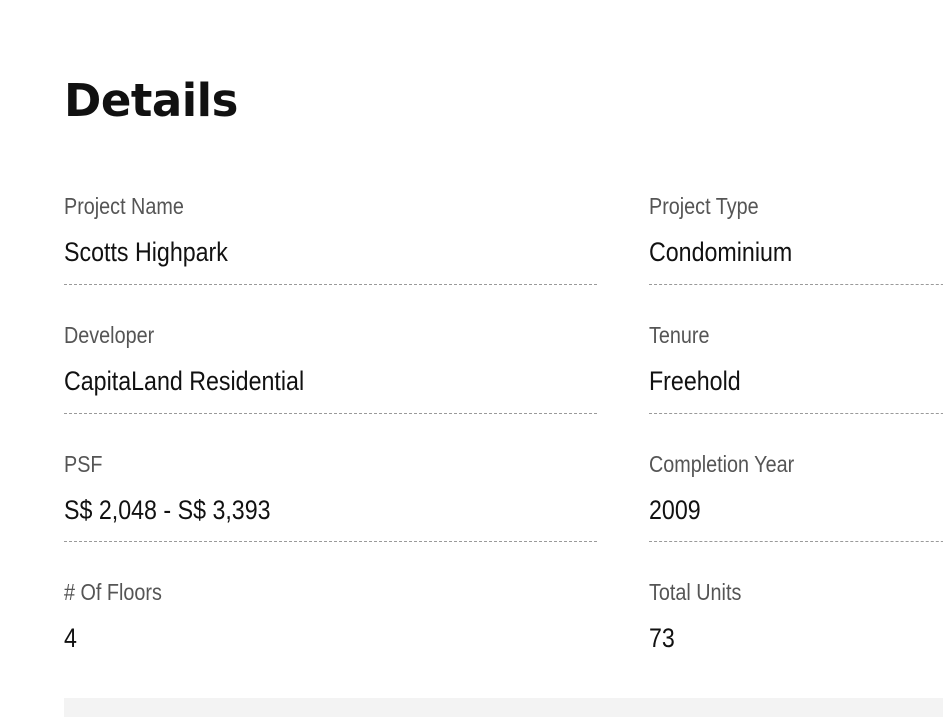  What do you see at coordinates (503, 707) in the screenshot?
I see `next-section-panel` at bounding box center [503, 707].